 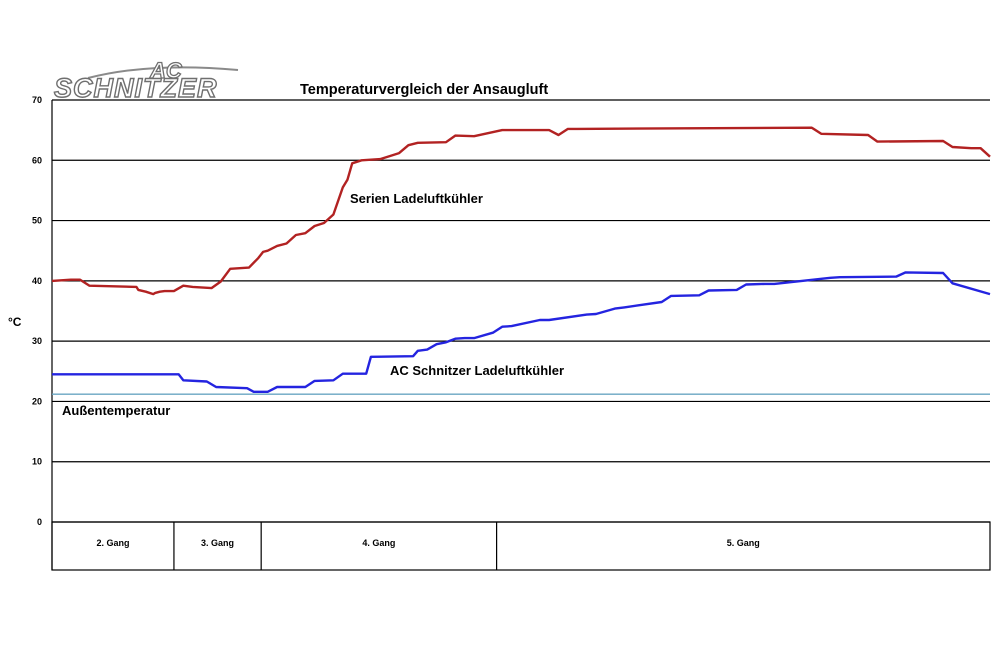 What do you see at coordinates (378, 543) in the screenshot?
I see `gear-label-3: 4. Gang` at bounding box center [378, 543].